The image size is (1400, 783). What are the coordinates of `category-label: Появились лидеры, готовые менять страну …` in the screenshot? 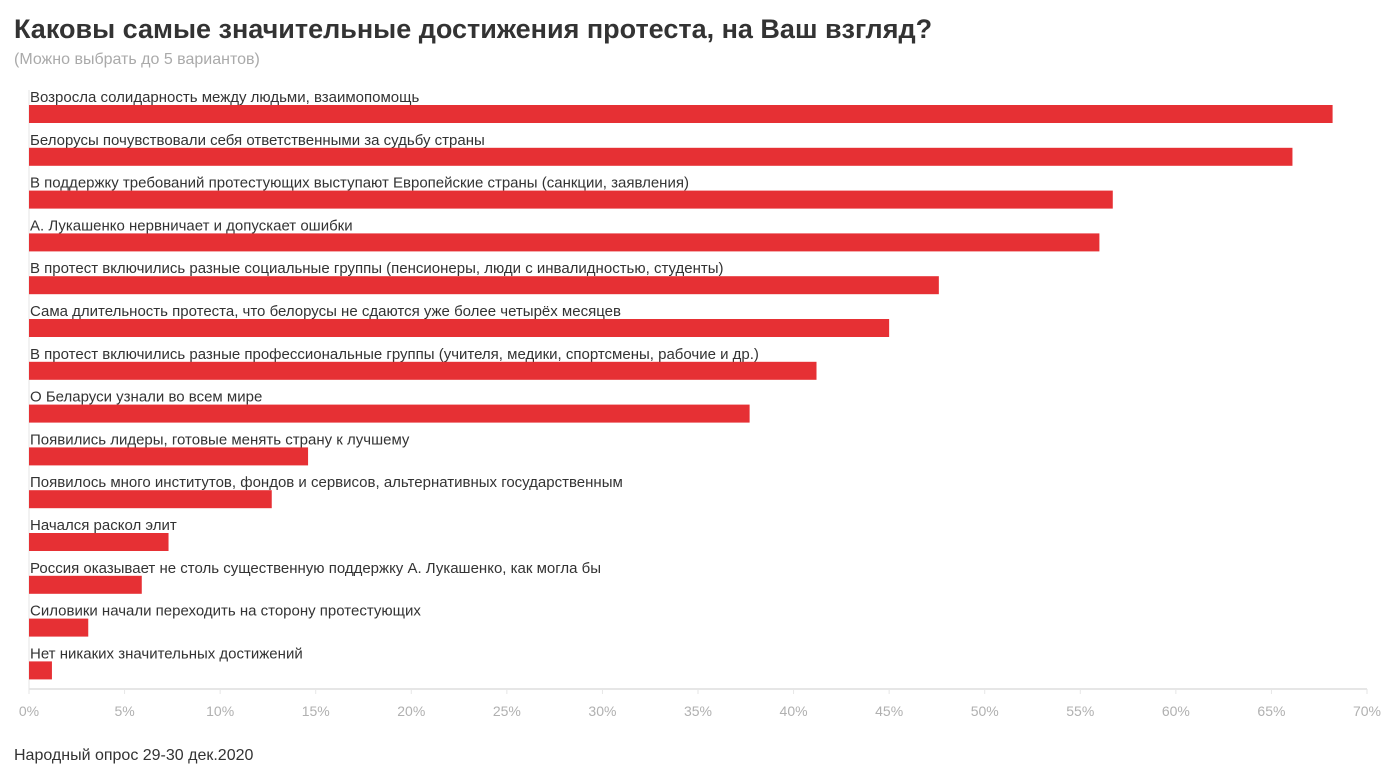 It's located at (220, 439).